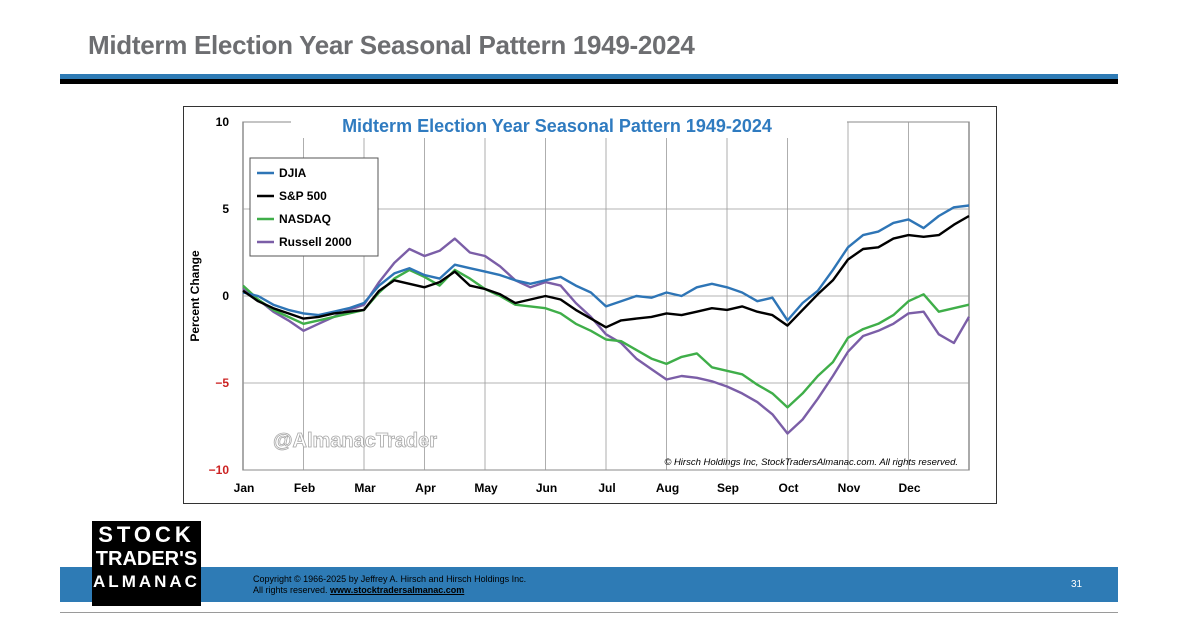 This screenshot has width=1179, height=621. Describe the element at coordinates (315, 242) in the screenshot. I see `legend-label: Russell 2000` at that location.